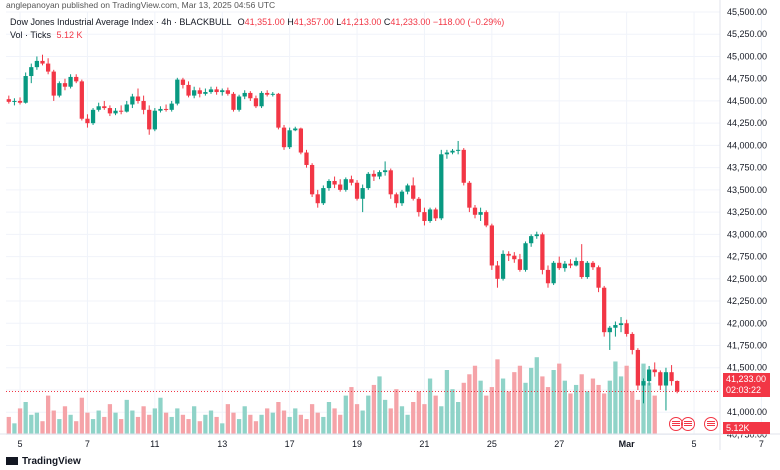  I want to click on price-tick-label: 44,250.00, so click(747, 123).